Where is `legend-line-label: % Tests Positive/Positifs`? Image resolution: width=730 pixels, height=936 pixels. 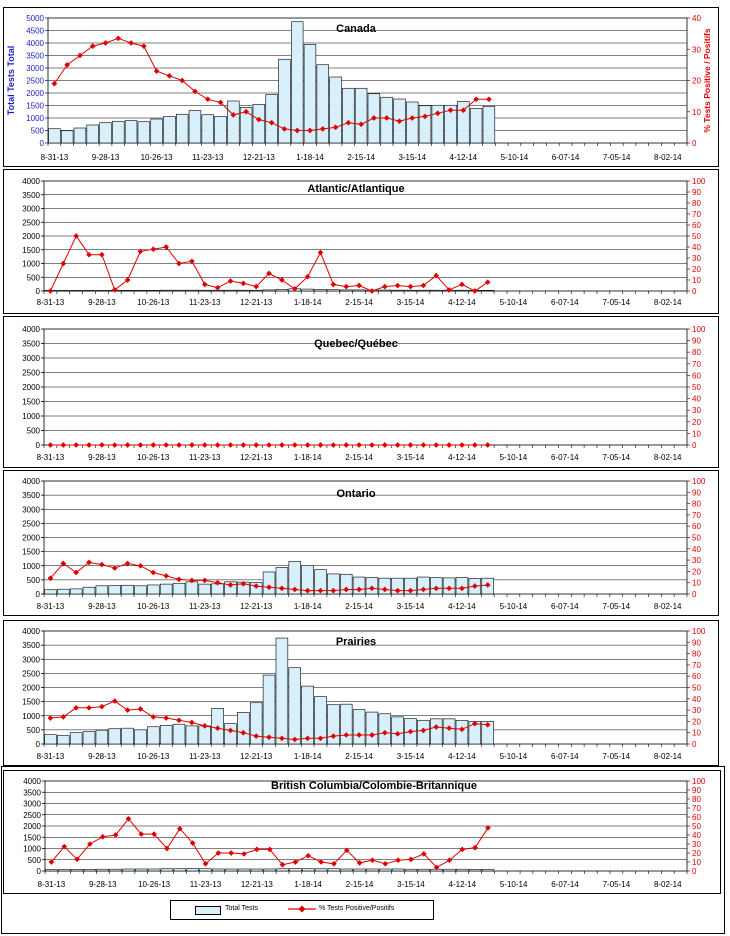 legend-line-label: % Tests Positive/Positifs is located at coordinates (357, 908).